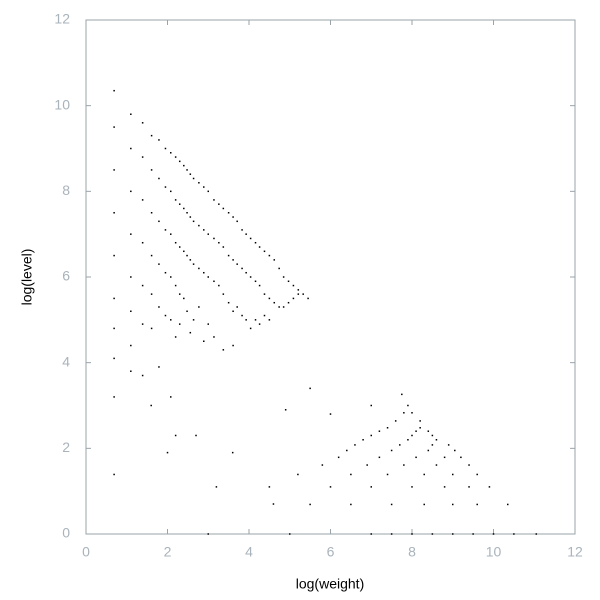 This screenshot has width=600, height=600. I want to click on y-tick-label: 10, so click(62, 104).